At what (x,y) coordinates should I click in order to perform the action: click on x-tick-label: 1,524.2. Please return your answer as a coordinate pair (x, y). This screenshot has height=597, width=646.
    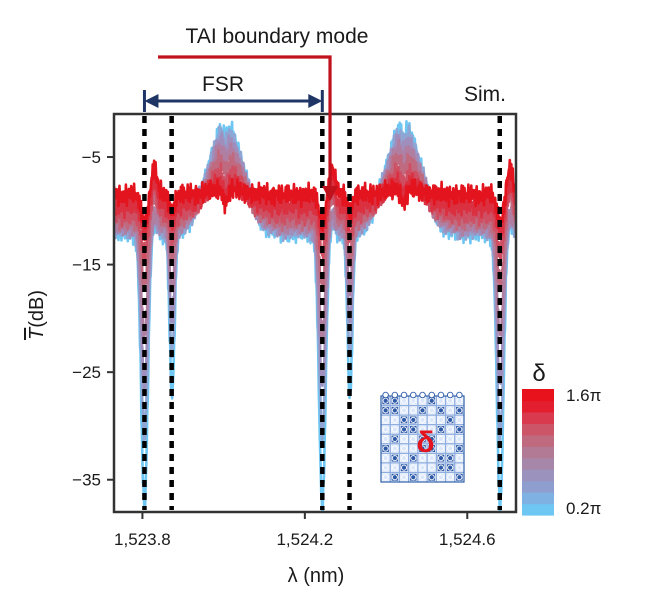
    Looking at the image, I should click on (304, 539).